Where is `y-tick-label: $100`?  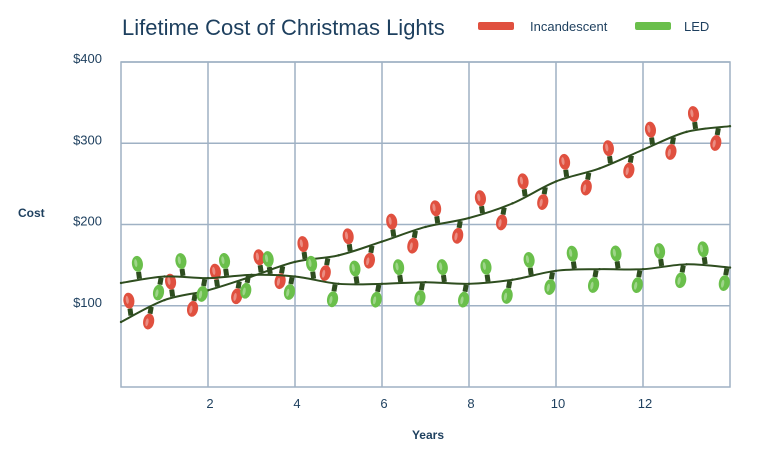 y-tick-label: $100 is located at coordinates (87, 302).